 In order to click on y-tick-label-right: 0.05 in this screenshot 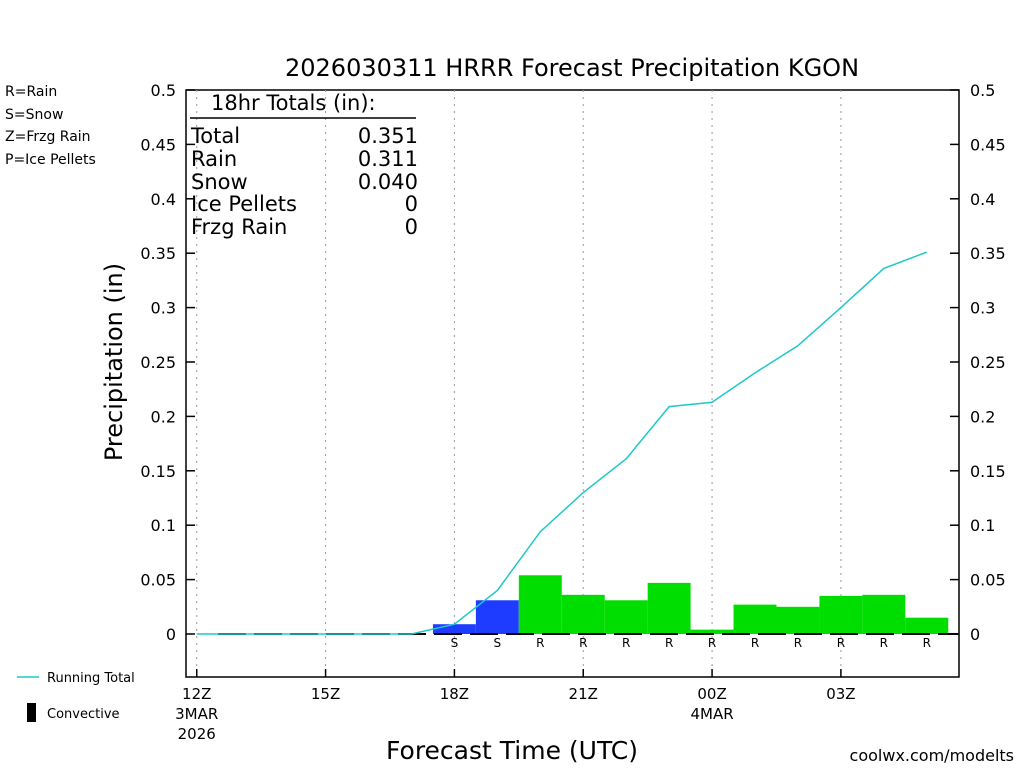, I will do `click(988, 580)`.